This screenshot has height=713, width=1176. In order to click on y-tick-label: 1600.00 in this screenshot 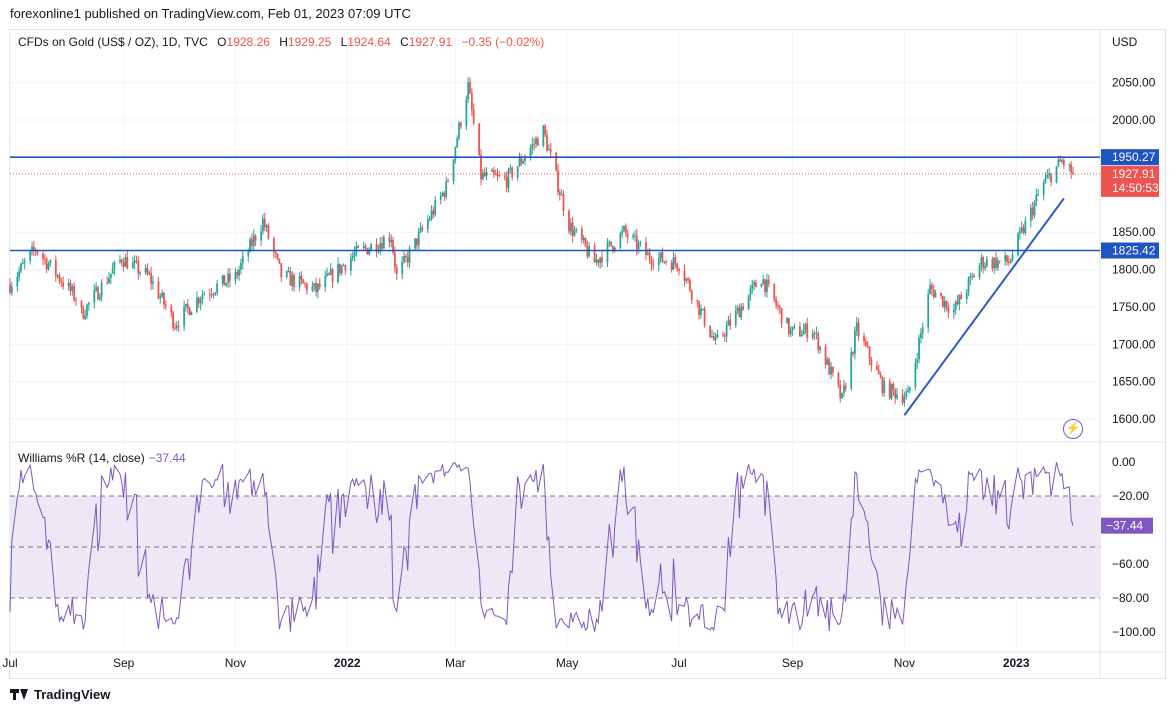, I will do `click(1134, 419)`.